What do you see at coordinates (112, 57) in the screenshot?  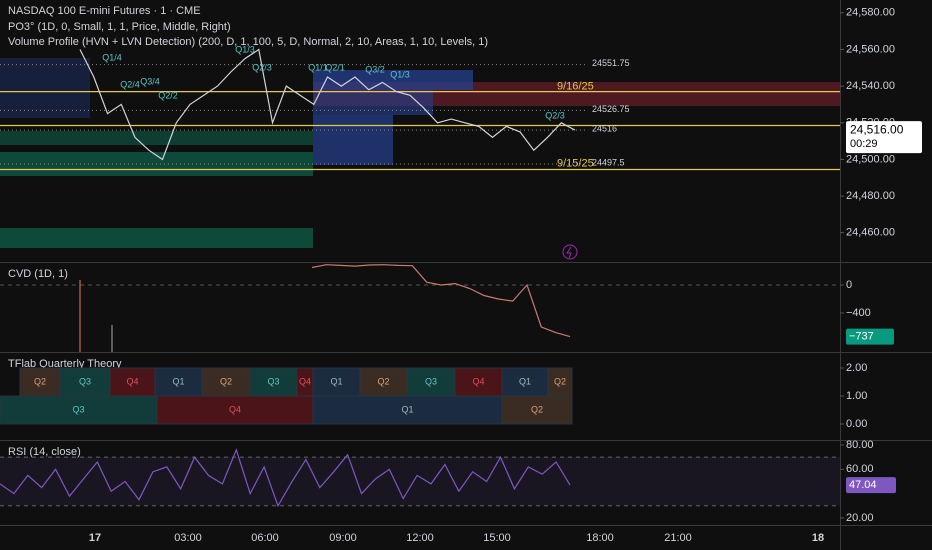 I see `session-label: Q1/4` at bounding box center [112, 57].